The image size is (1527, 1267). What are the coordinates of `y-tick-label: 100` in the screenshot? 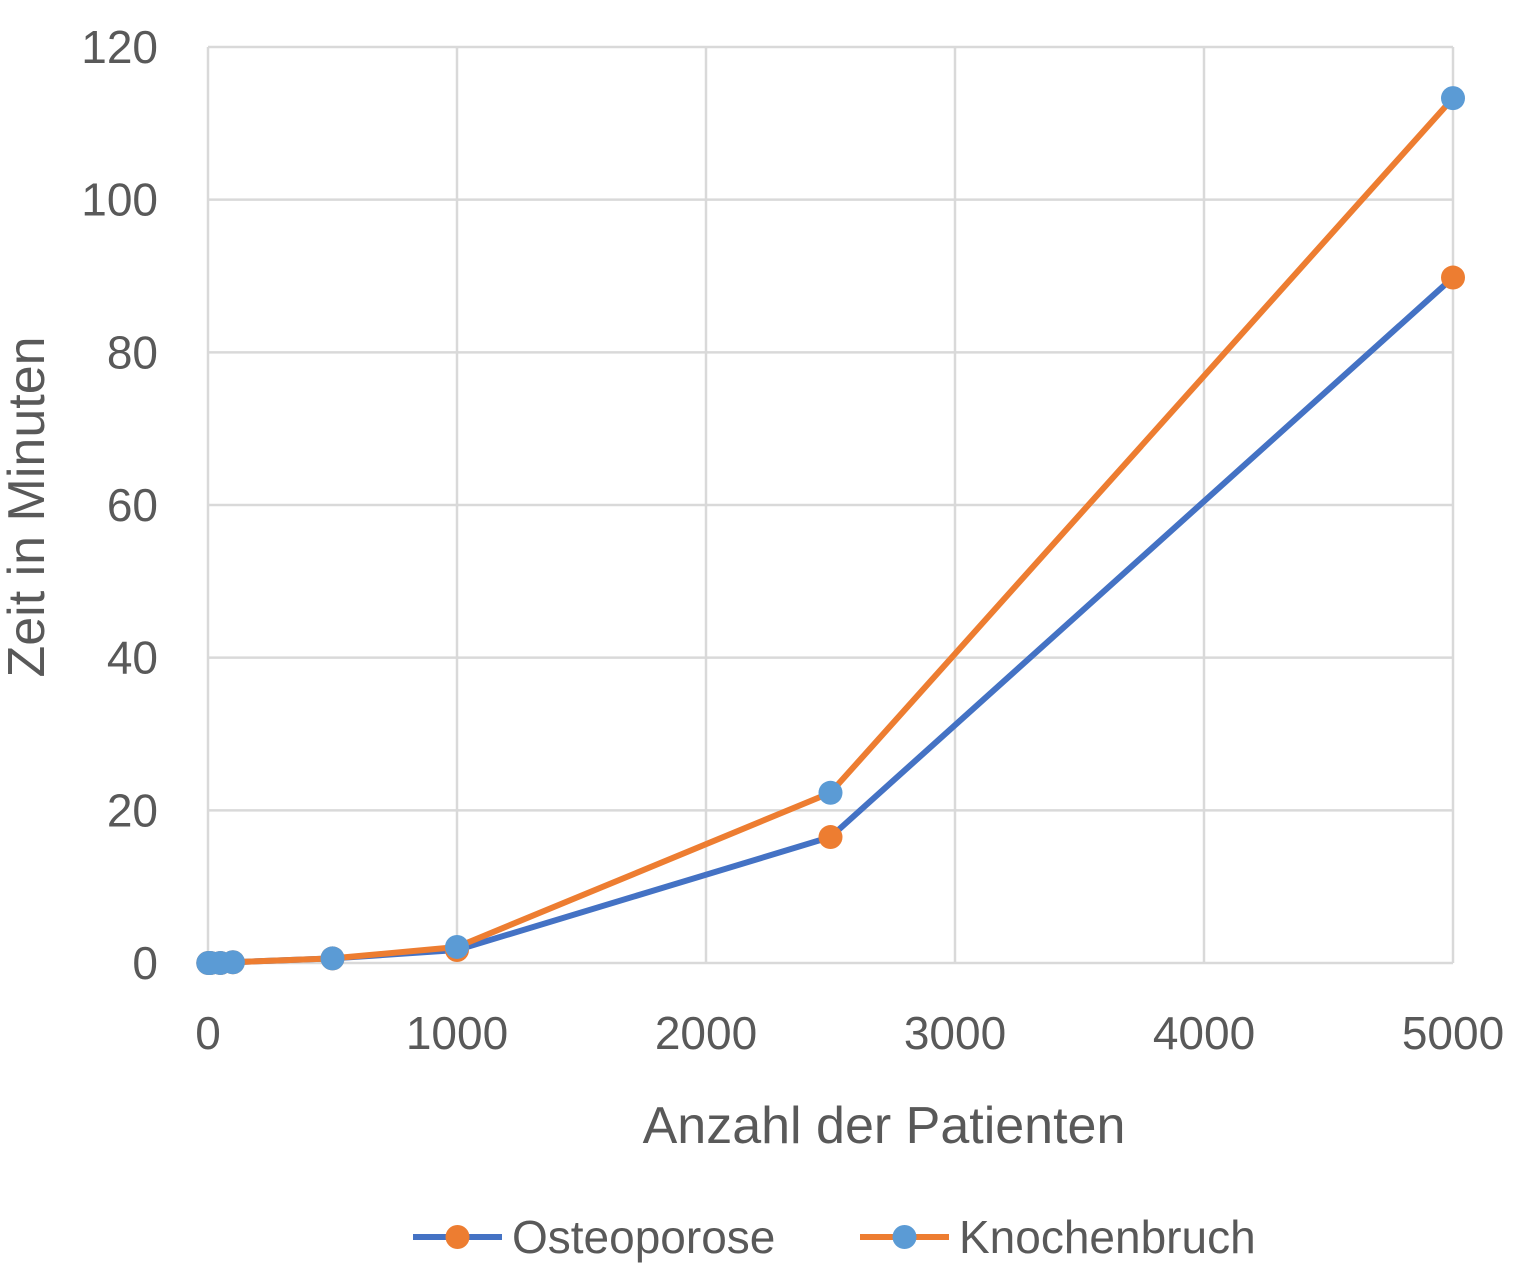 It's located at (119, 200).